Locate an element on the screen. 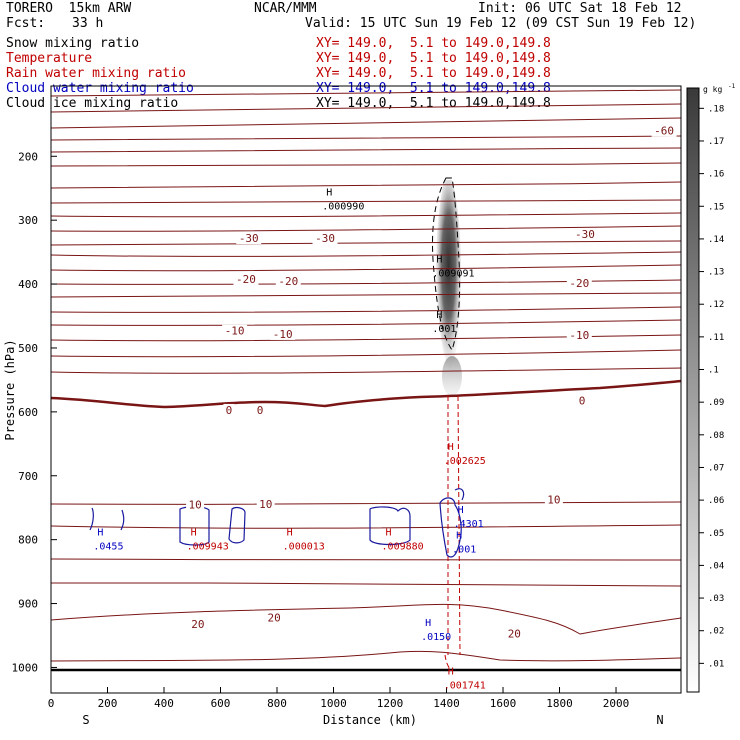  colorbar-tick-label: .07 is located at coordinates (716, 468).